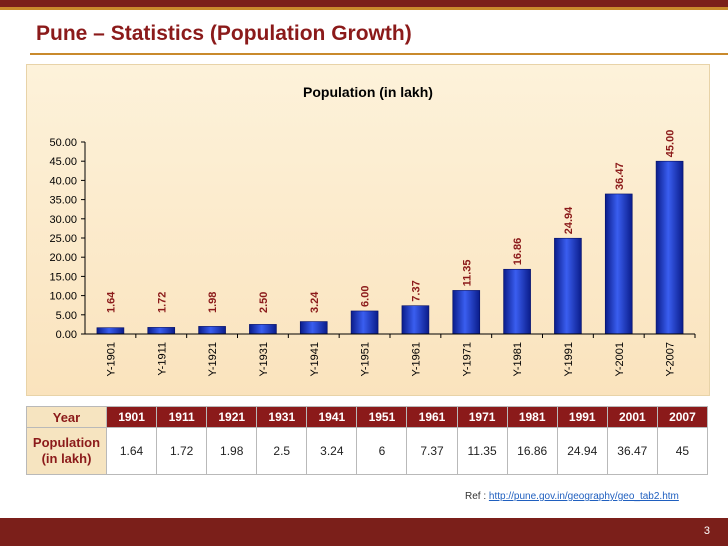 Image resolution: width=728 pixels, height=546 pixels. I want to click on bar-data-label: 3.24, so click(315, 302).